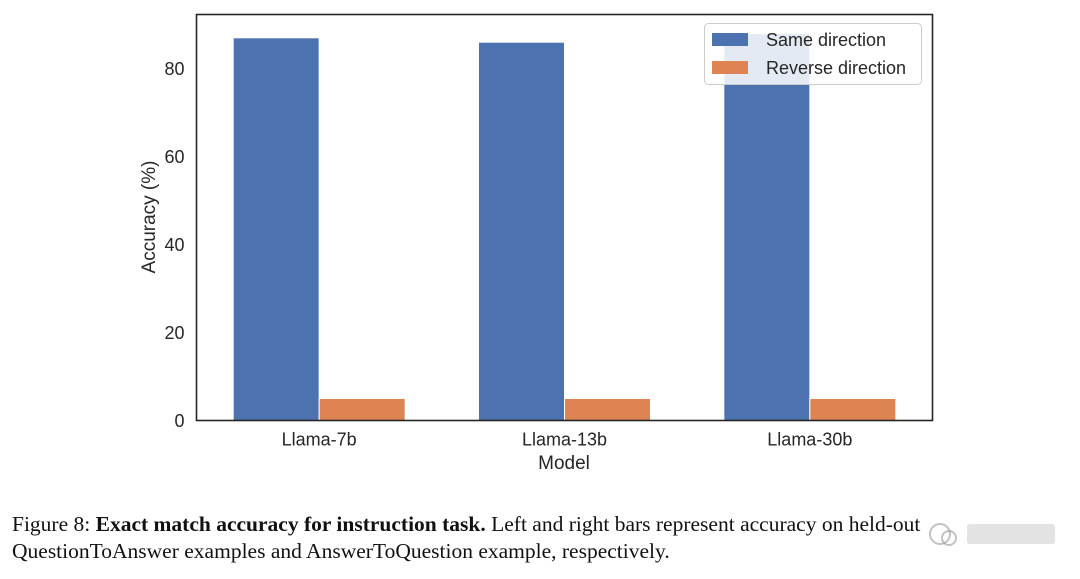 The image size is (1080, 579). I want to click on bar-same-direction-llama-13b, so click(521, 231).